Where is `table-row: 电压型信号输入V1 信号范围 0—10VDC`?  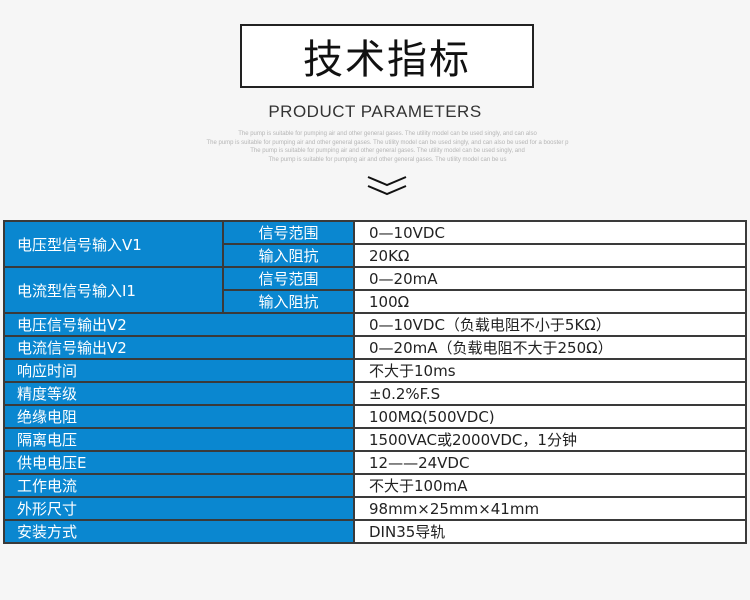
table-row: 电压型信号输入V1 信号范围 0—10VDC is located at coordinates (375, 244).